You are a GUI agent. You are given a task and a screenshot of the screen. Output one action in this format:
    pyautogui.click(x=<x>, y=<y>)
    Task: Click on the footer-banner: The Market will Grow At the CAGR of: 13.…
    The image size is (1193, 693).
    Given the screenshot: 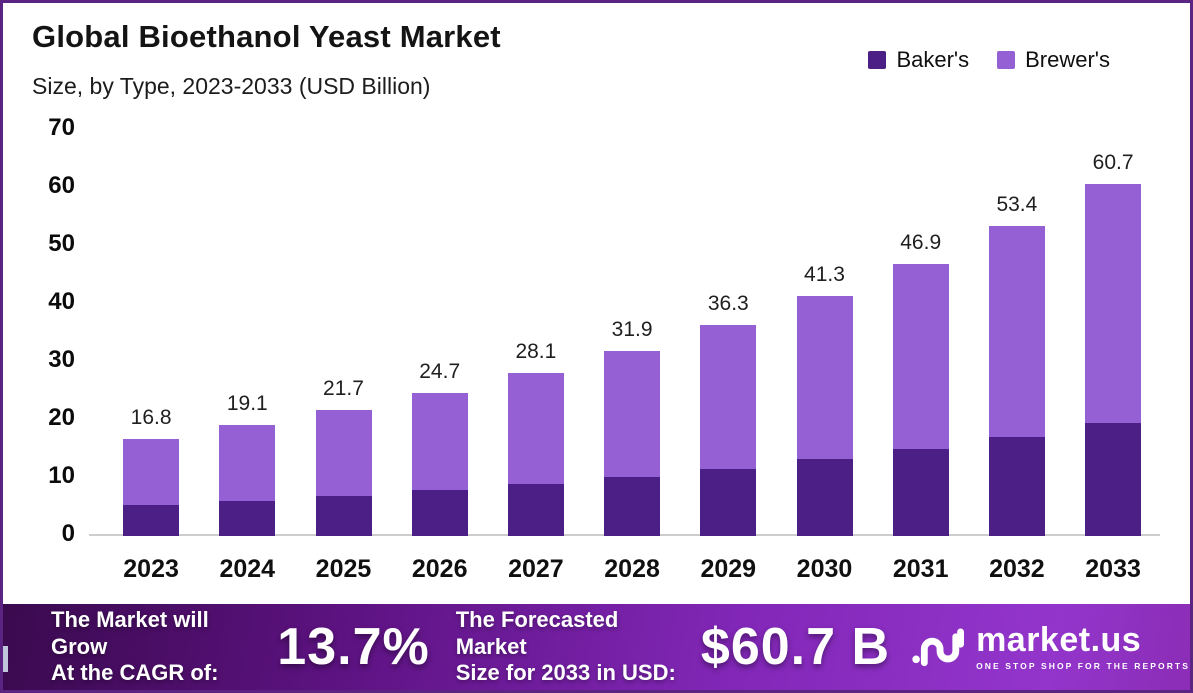 What is the action you would take?
    pyautogui.click(x=596, y=647)
    